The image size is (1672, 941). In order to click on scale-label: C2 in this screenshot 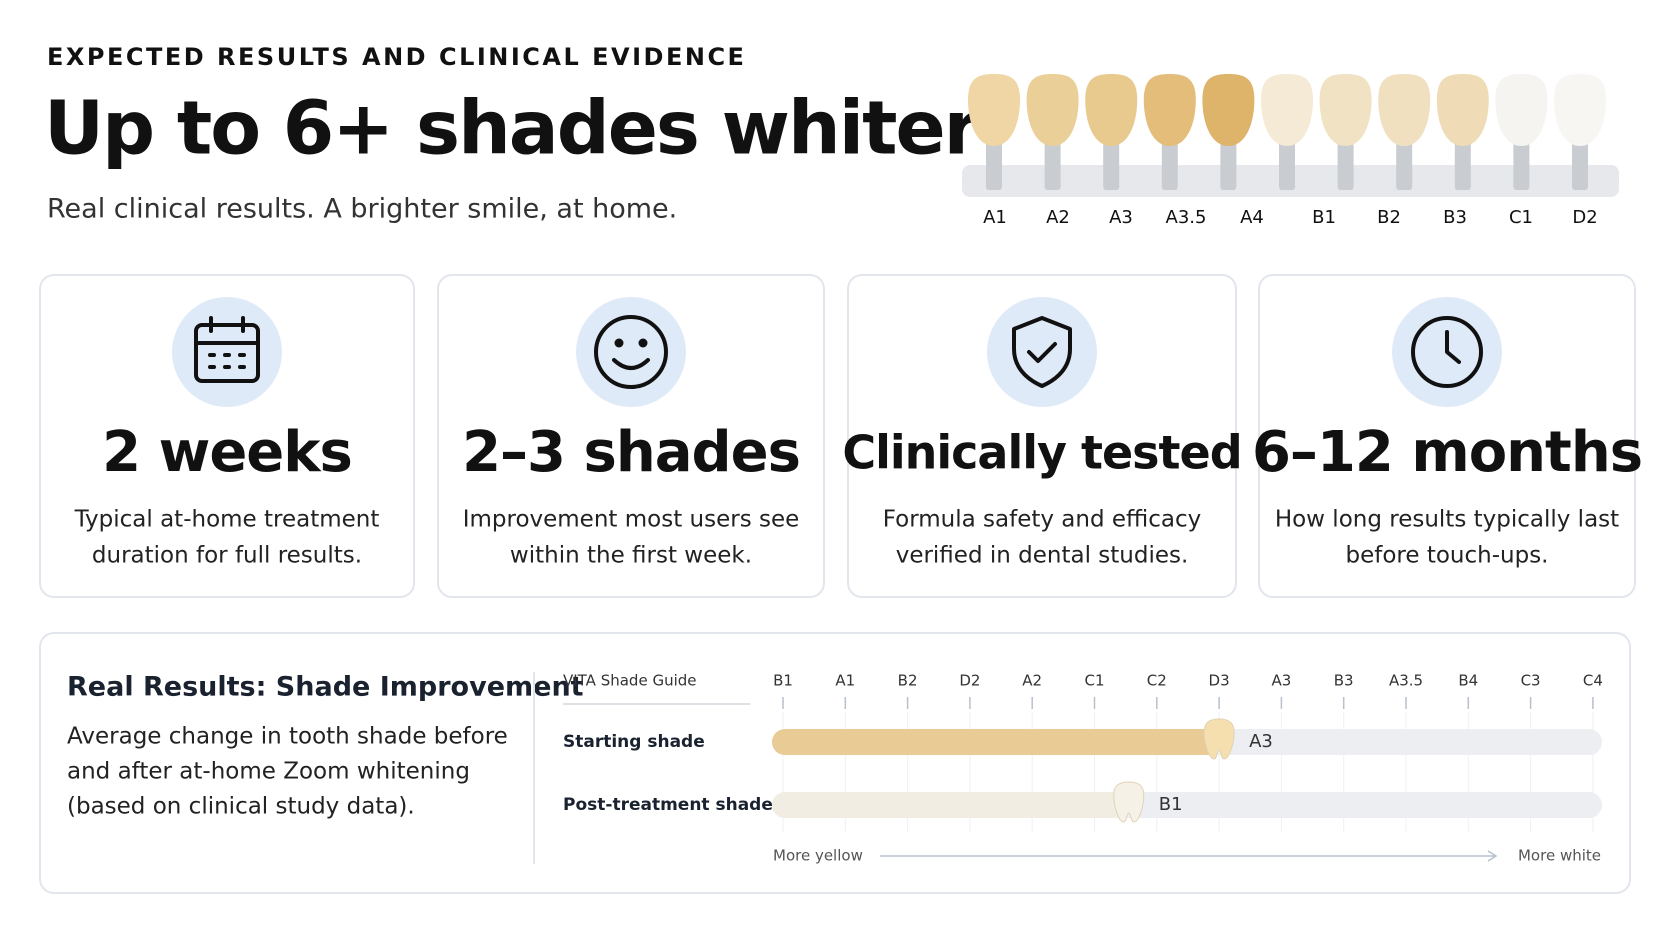, I will do `click(1157, 681)`.